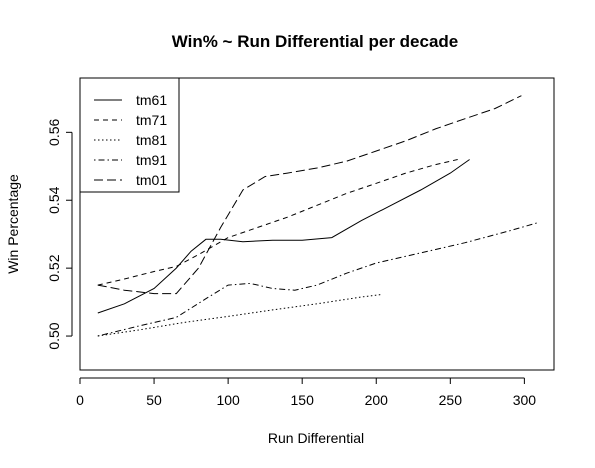 This screenshot has width=595, height=468. What do you see at coordinates (54, 267) in the screenshot?
I see `y-tick-label: 0.52` at bounding box center [54, 267].